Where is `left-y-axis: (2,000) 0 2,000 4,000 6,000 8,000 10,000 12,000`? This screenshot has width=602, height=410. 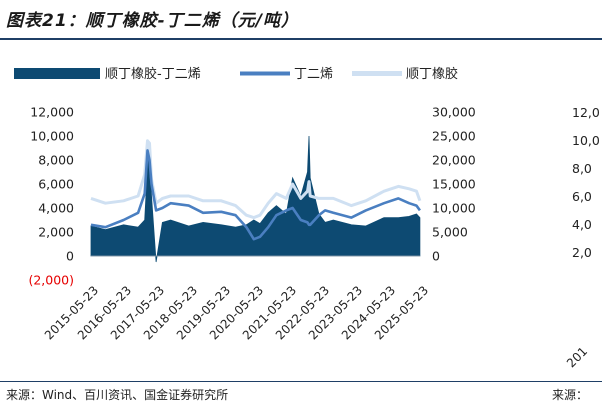
left-y-axis: (2,000) 0 2,000 4,000 6,000 8,000 10,000 12,000 is located at coordinates (51, 196).